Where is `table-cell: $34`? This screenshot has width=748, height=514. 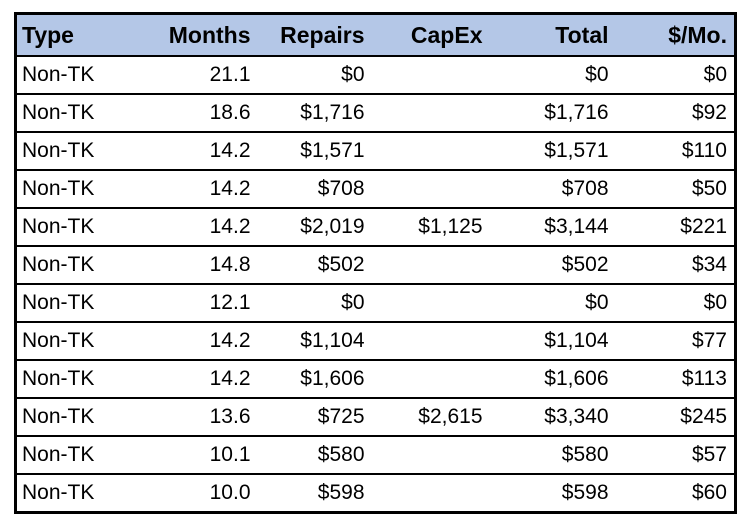 table-cell: $34 is located at coordinates (675, 265).